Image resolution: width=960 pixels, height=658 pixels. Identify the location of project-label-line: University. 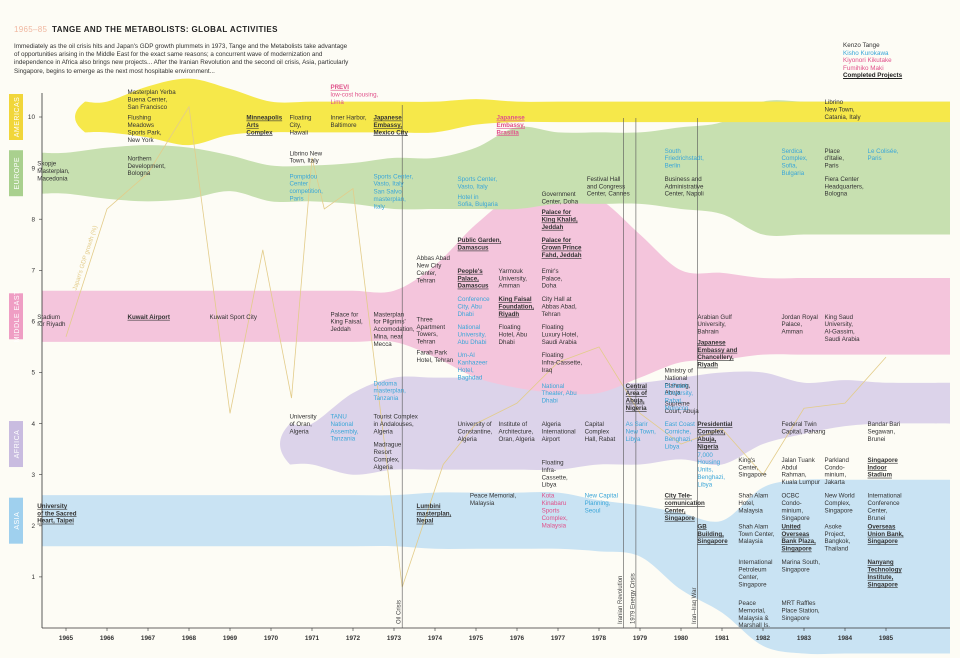
(52, 506).